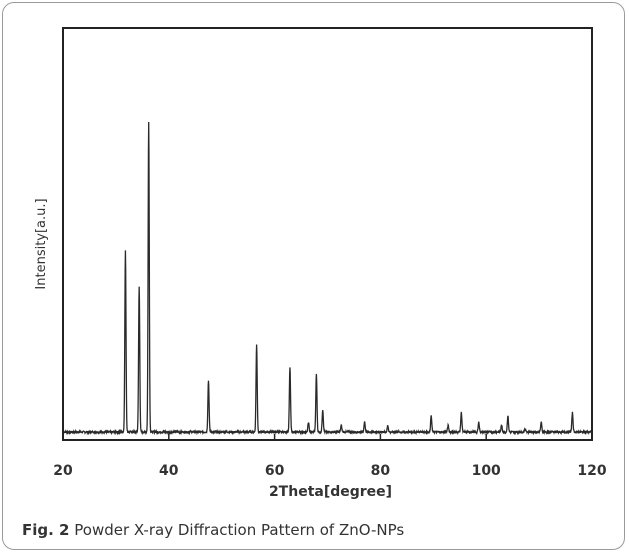 Image resolution: width=629 pixels, height=555 pixels. What do you see at coordinates (275, 471) in the screenshot?
I see `x-tick-label: 60` at bounding box center [275, 471].